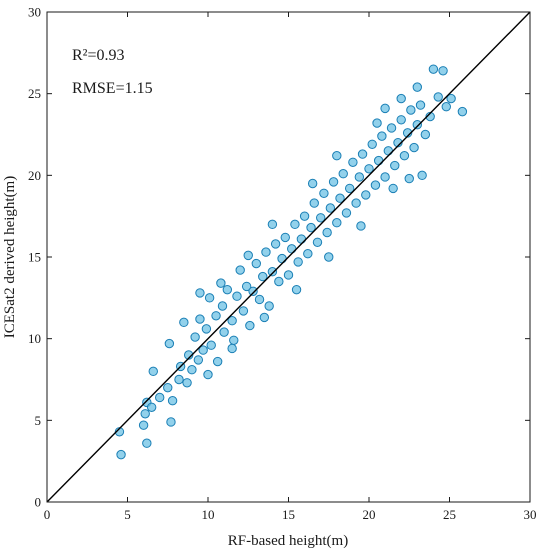  I want to click on y-tick-label: 10, so click(34, 338).